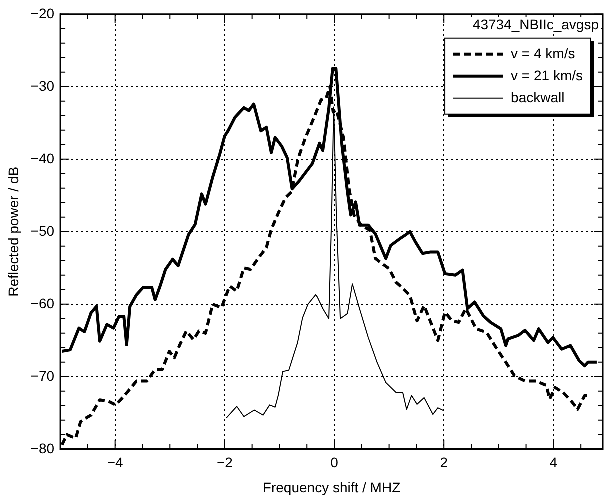 This screenshot has height=501, width=611. I want to click on legend-label: backwall, so click(538, 97).